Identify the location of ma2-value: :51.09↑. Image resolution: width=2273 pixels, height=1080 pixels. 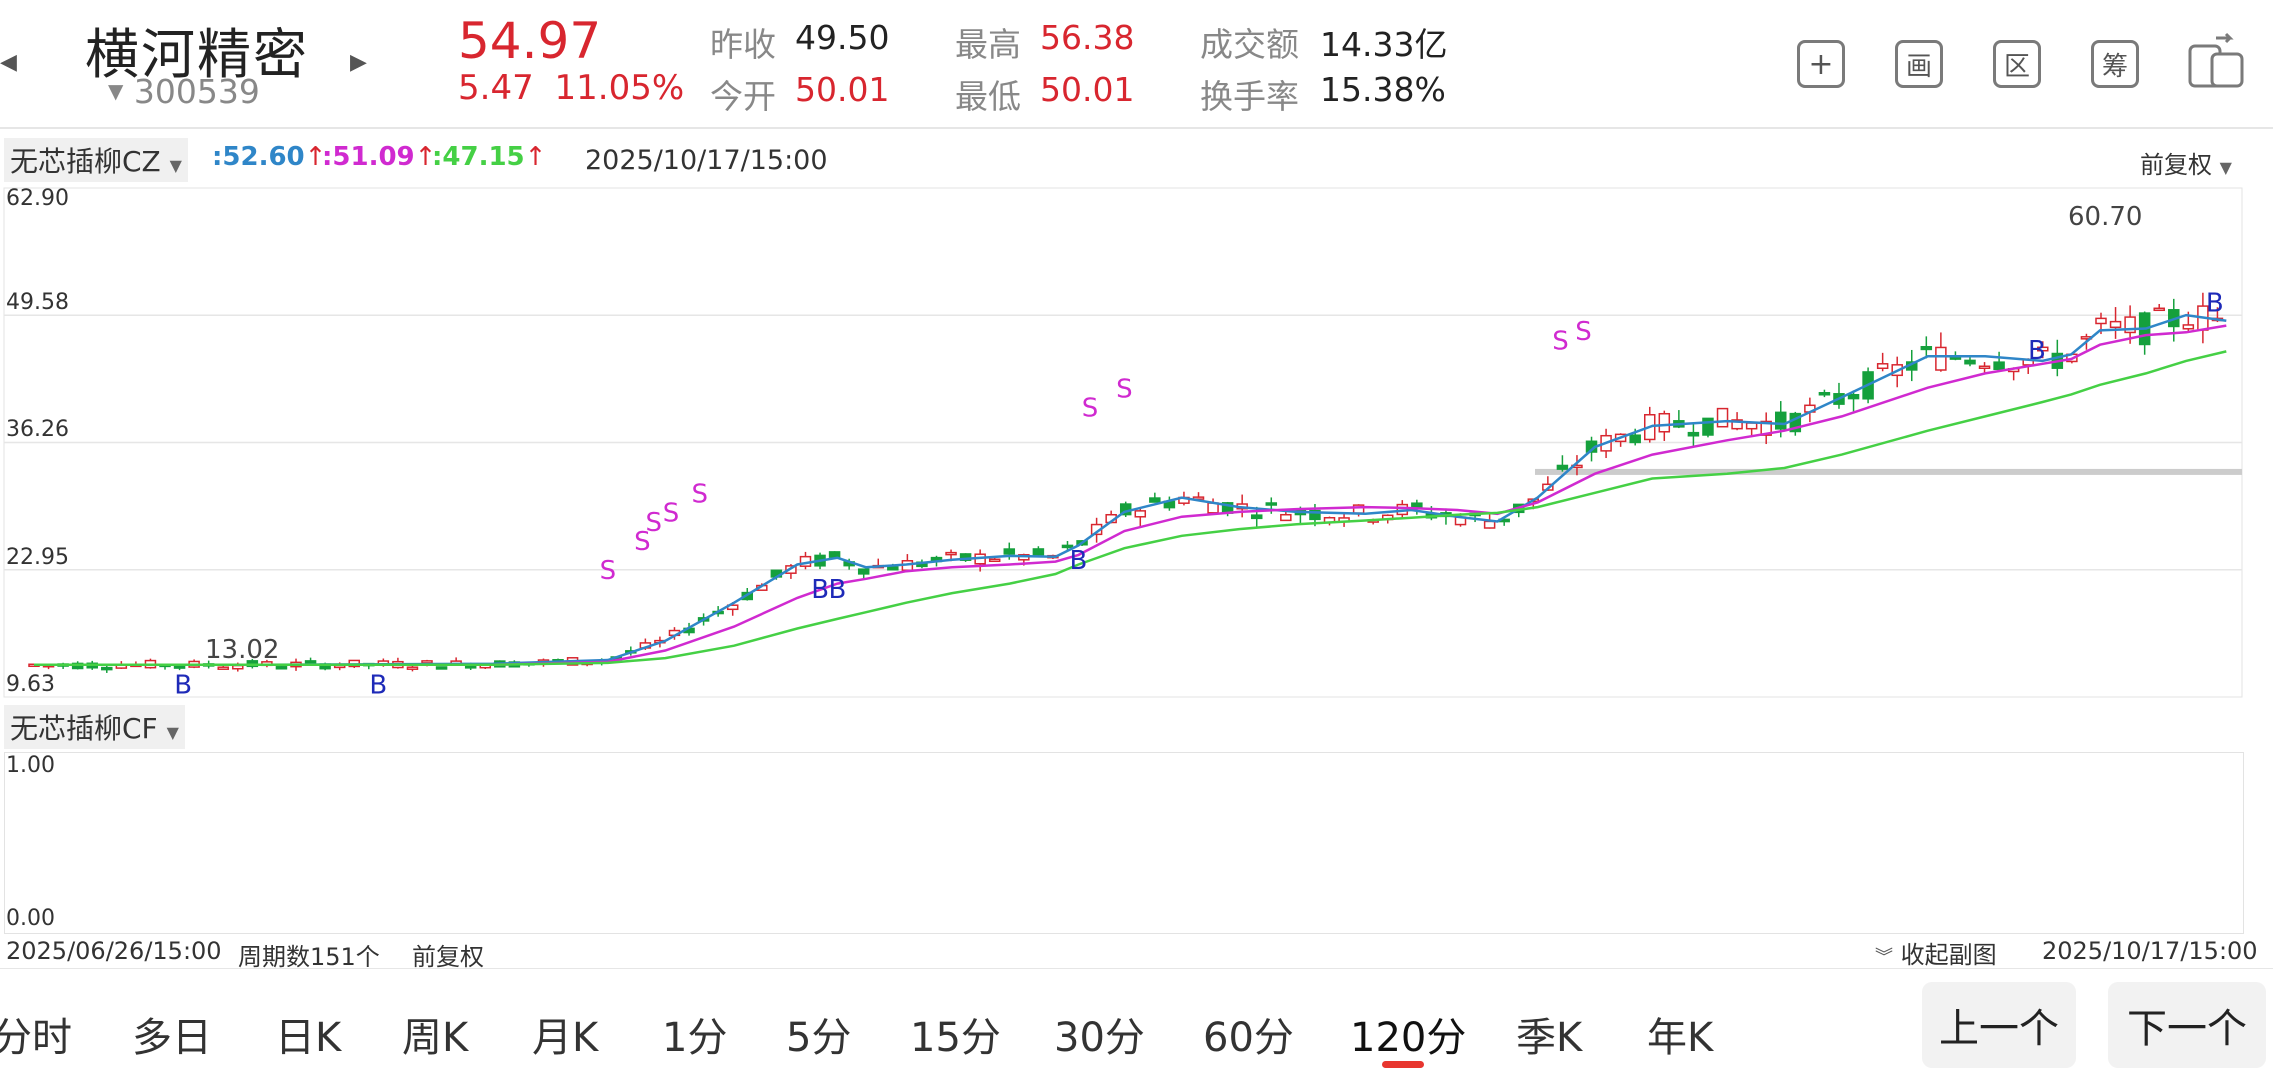
(379, 157).